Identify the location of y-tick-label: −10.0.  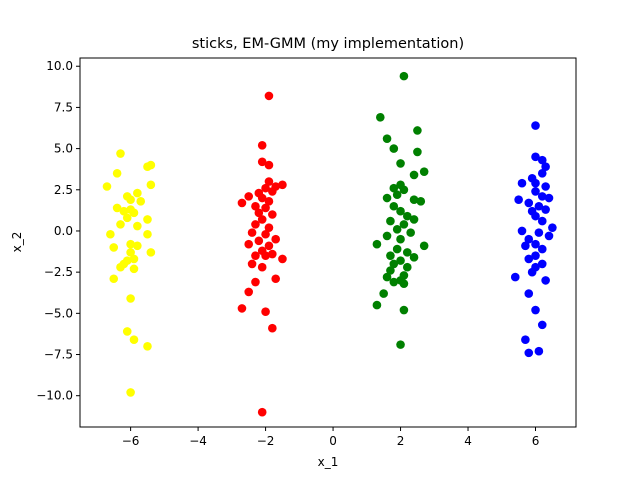
(54, 396).